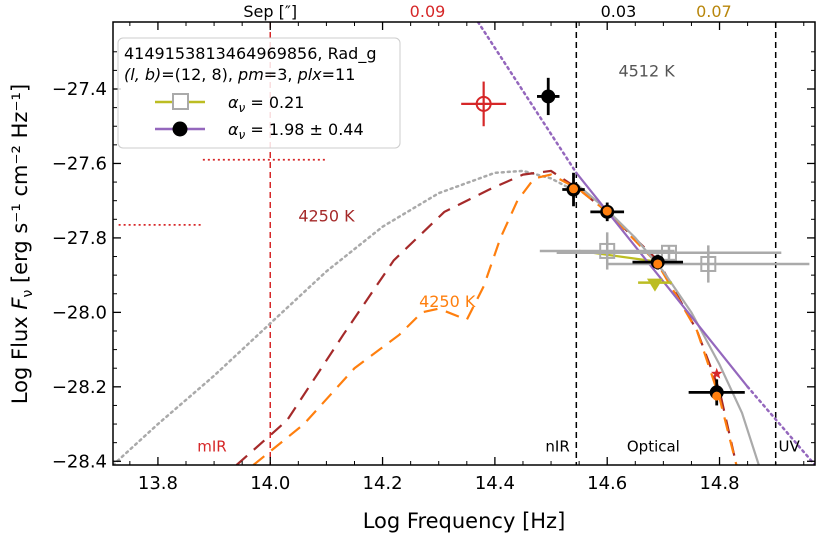 The image size is (830, 538). Describe the element at coordinates (79, 163) in the screenshot. I see `y-tick-label: −27.6` at that location.